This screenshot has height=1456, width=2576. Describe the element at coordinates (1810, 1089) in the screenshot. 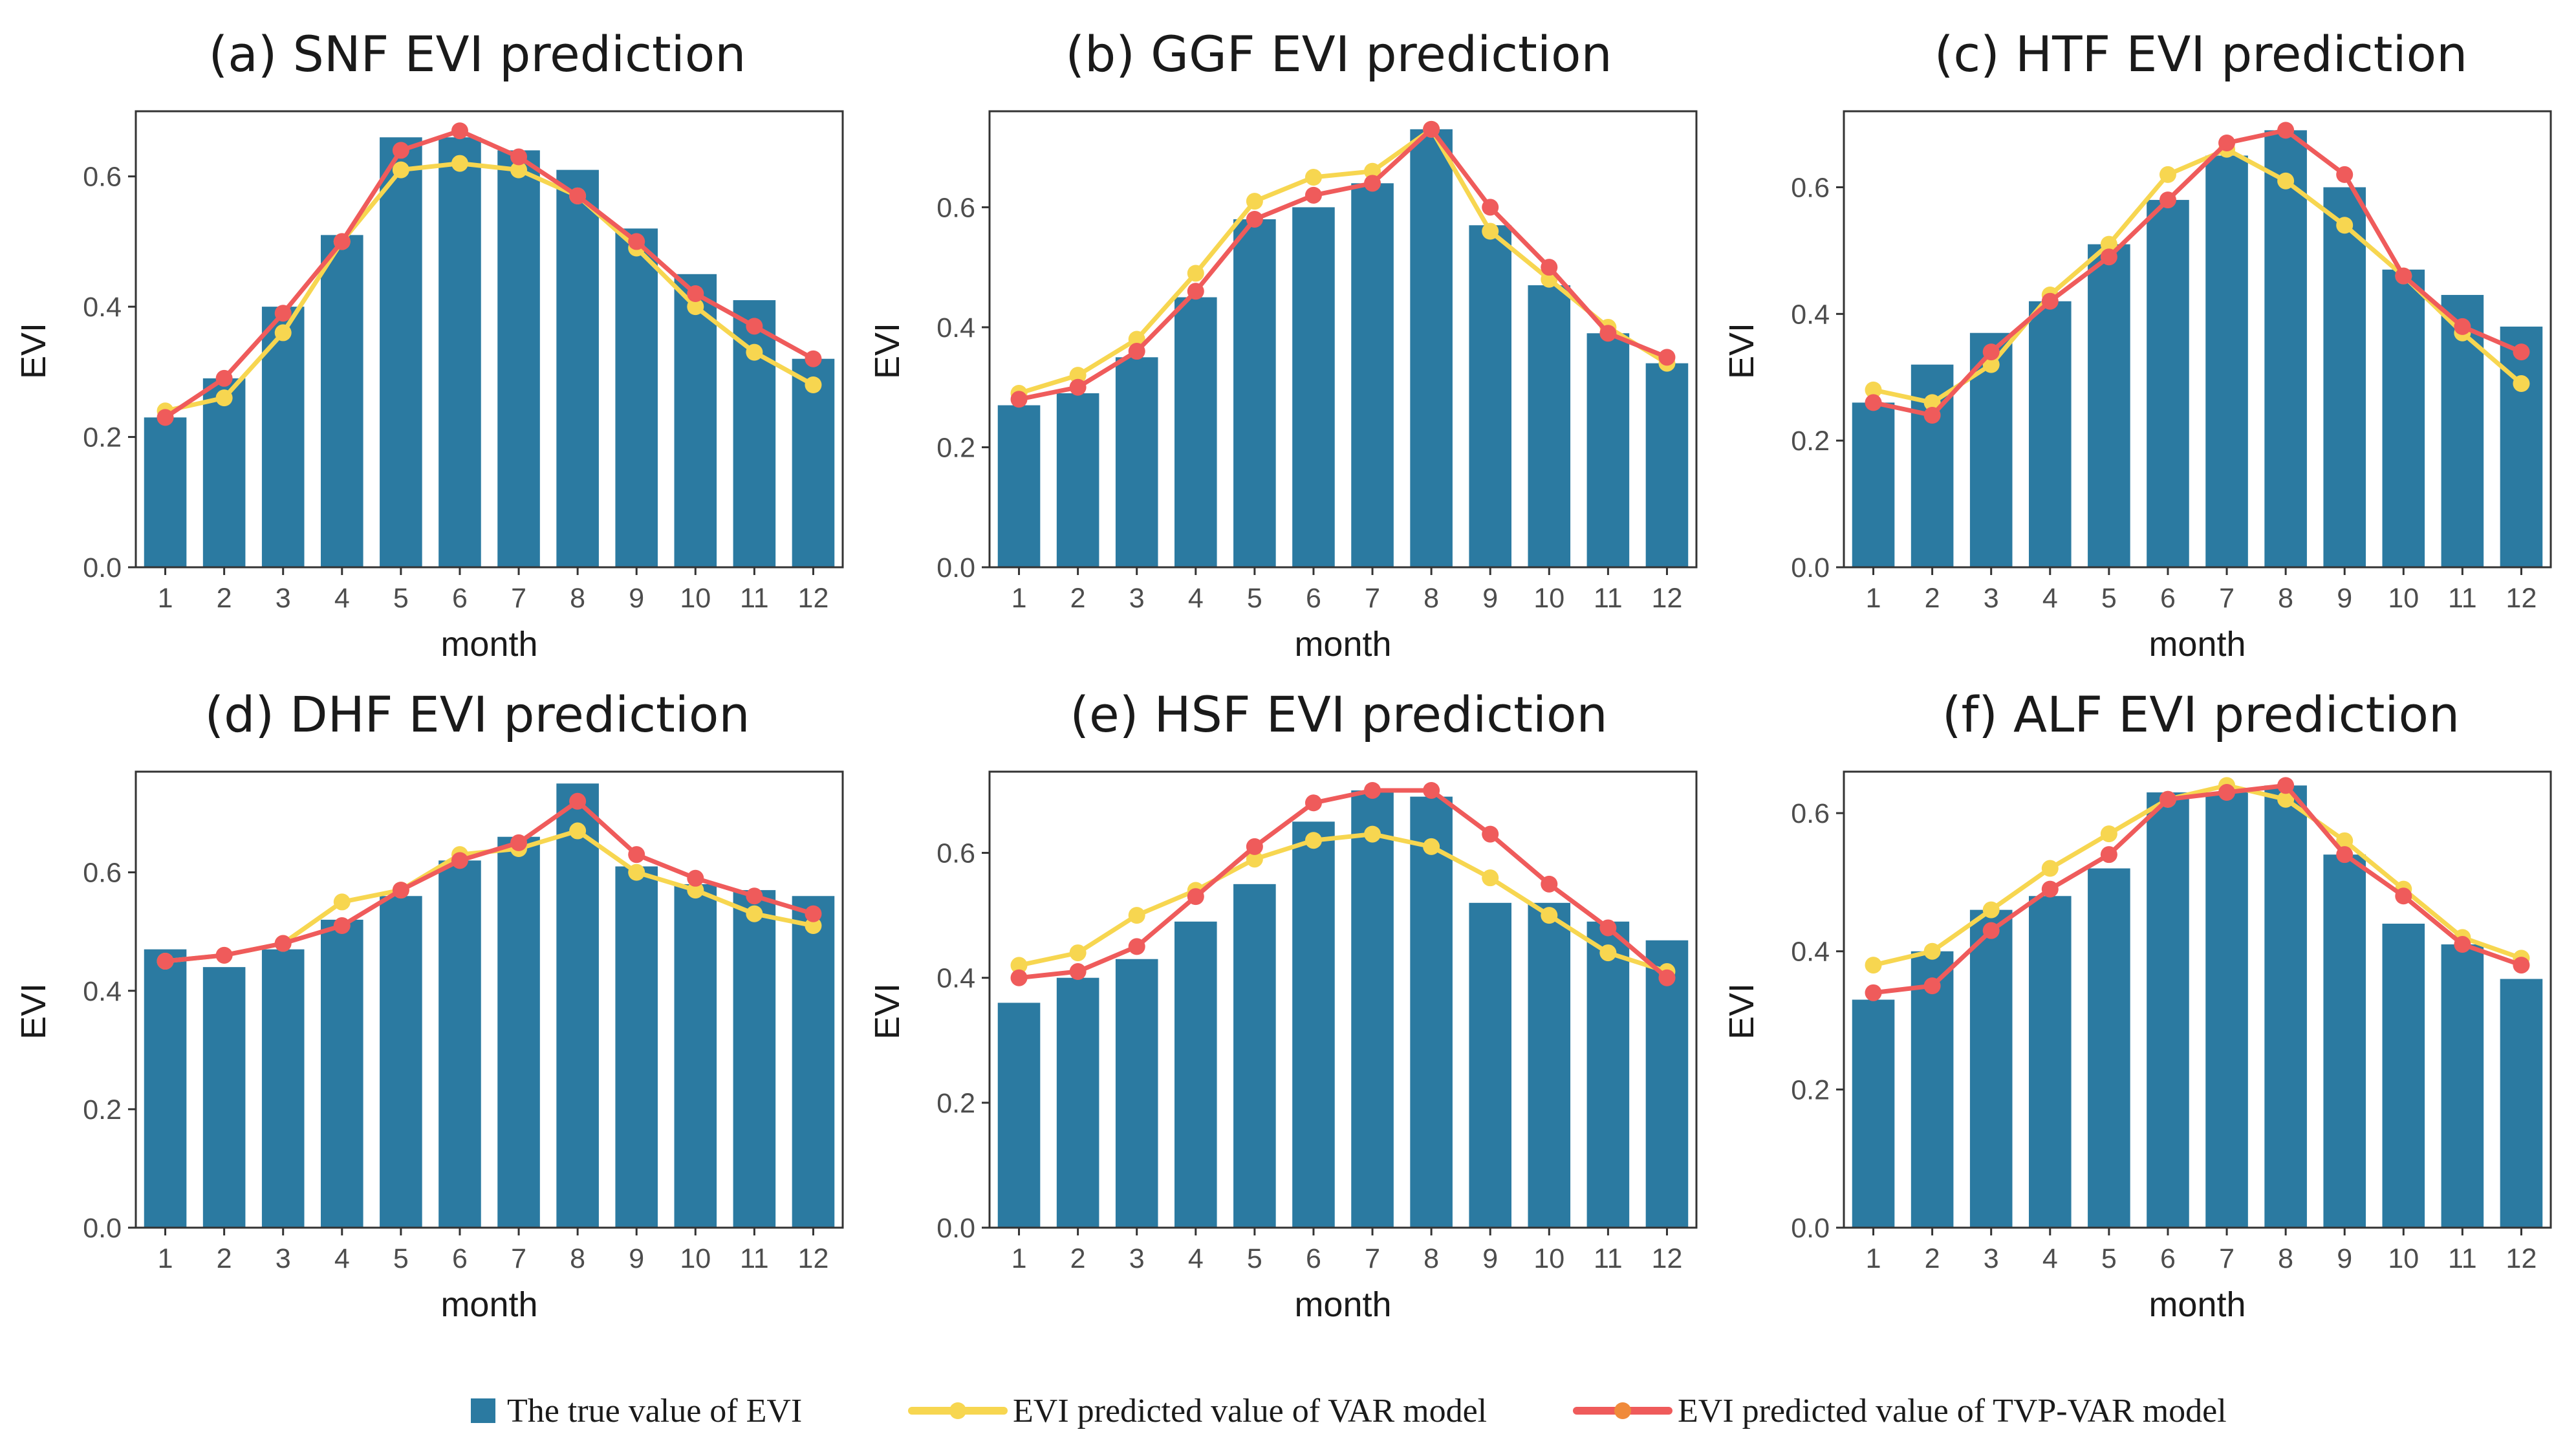

I see `y-tick-label: 0.2` at that location.